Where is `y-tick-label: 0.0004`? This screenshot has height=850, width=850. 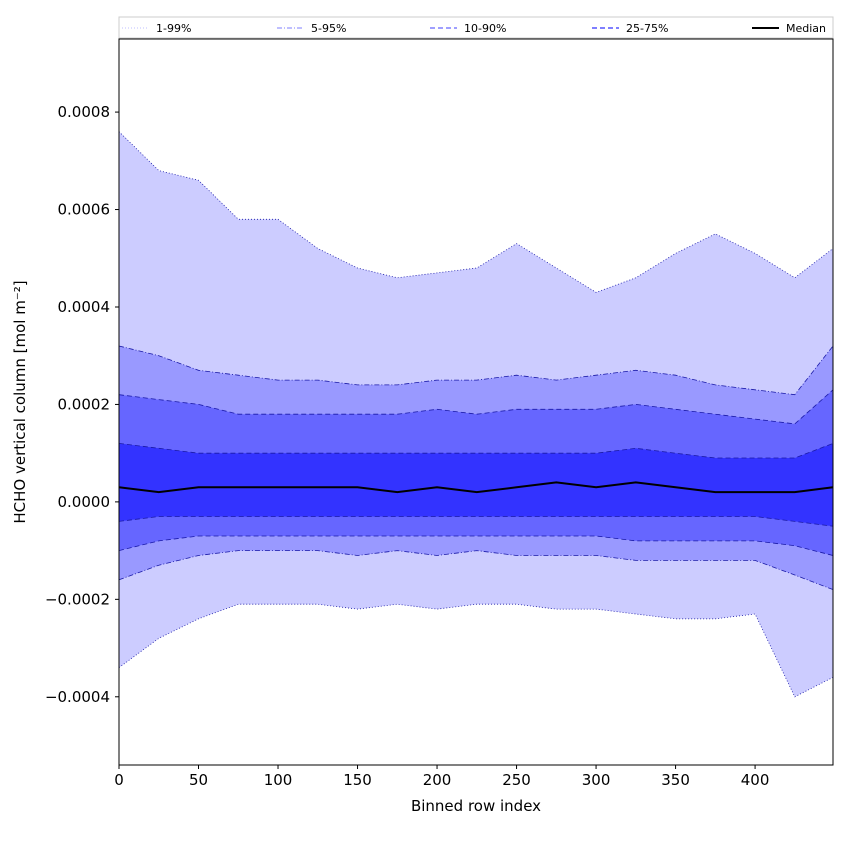
y-tick-label: 0.0004 is located at coordinates (84, 307).